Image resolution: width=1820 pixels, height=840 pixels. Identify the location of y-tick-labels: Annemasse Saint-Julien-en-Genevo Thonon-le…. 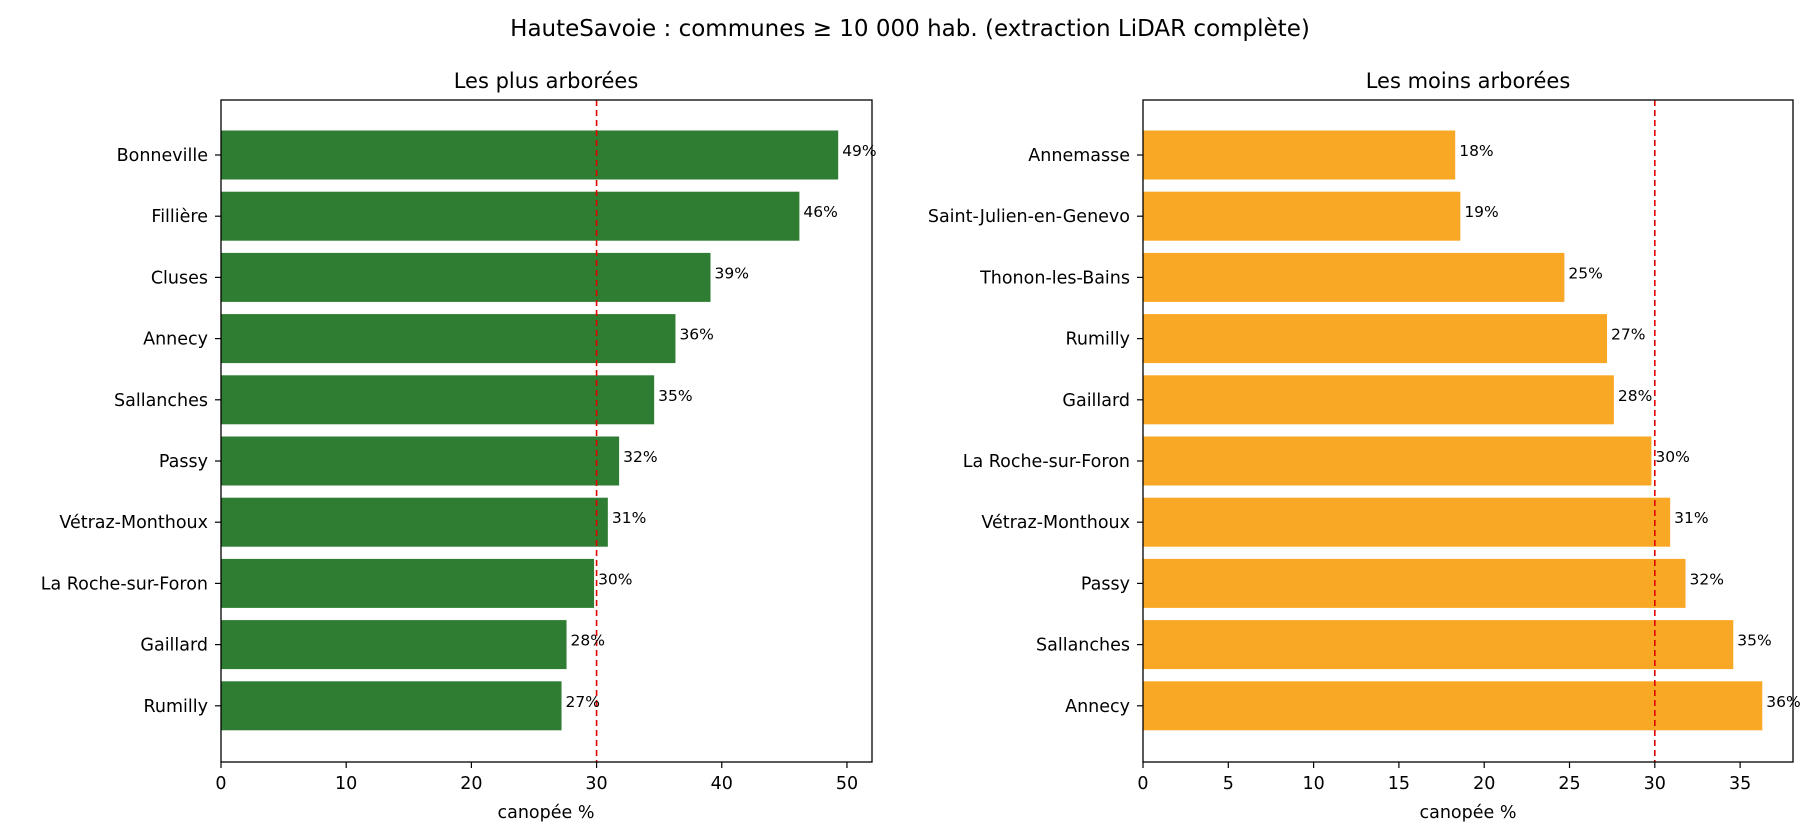
(1035, 431).